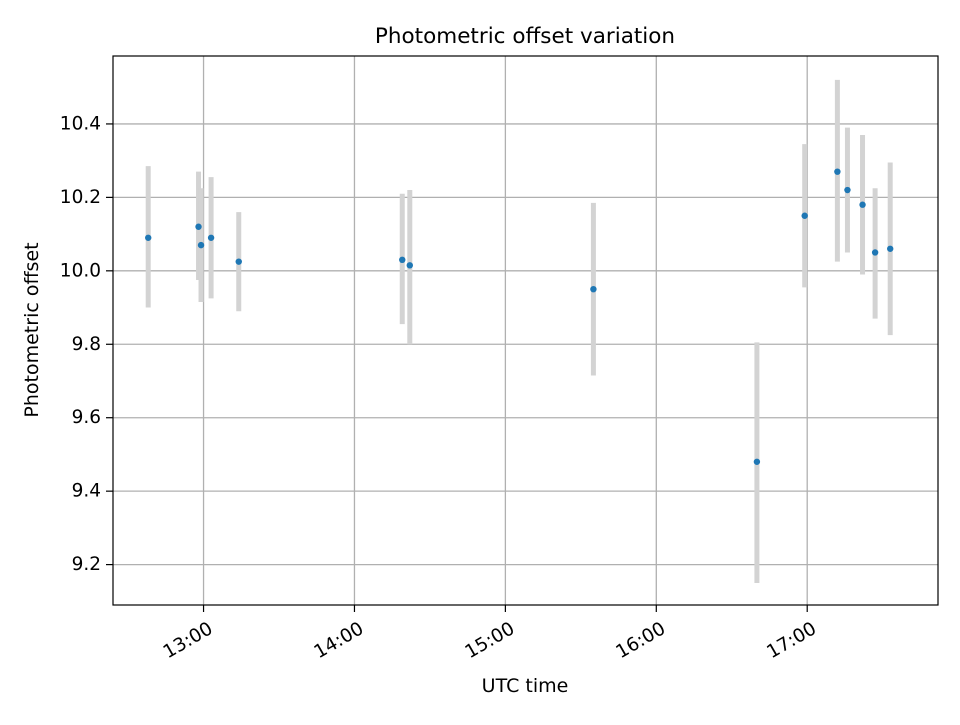 The width and height of the screenshot is (960, 725). Describe the element at coordinates (525, 686) in the screenshot. I see `x-axis-label: UTC time` at that location.